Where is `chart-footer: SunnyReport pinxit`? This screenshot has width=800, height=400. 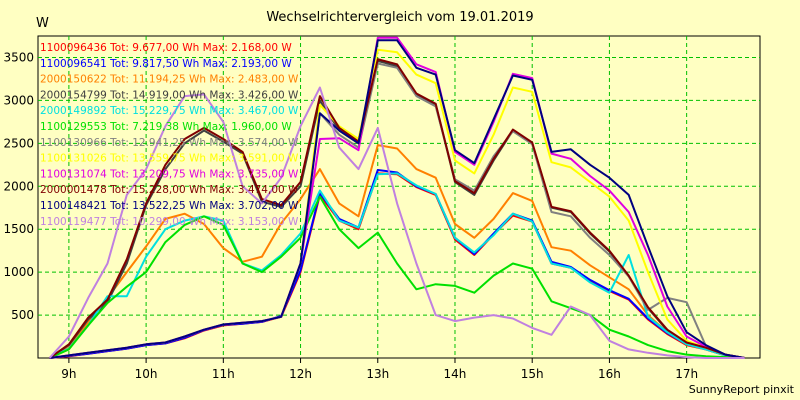 chart-footer: SunnyReport pinxit is located at coordinates (741, 389).